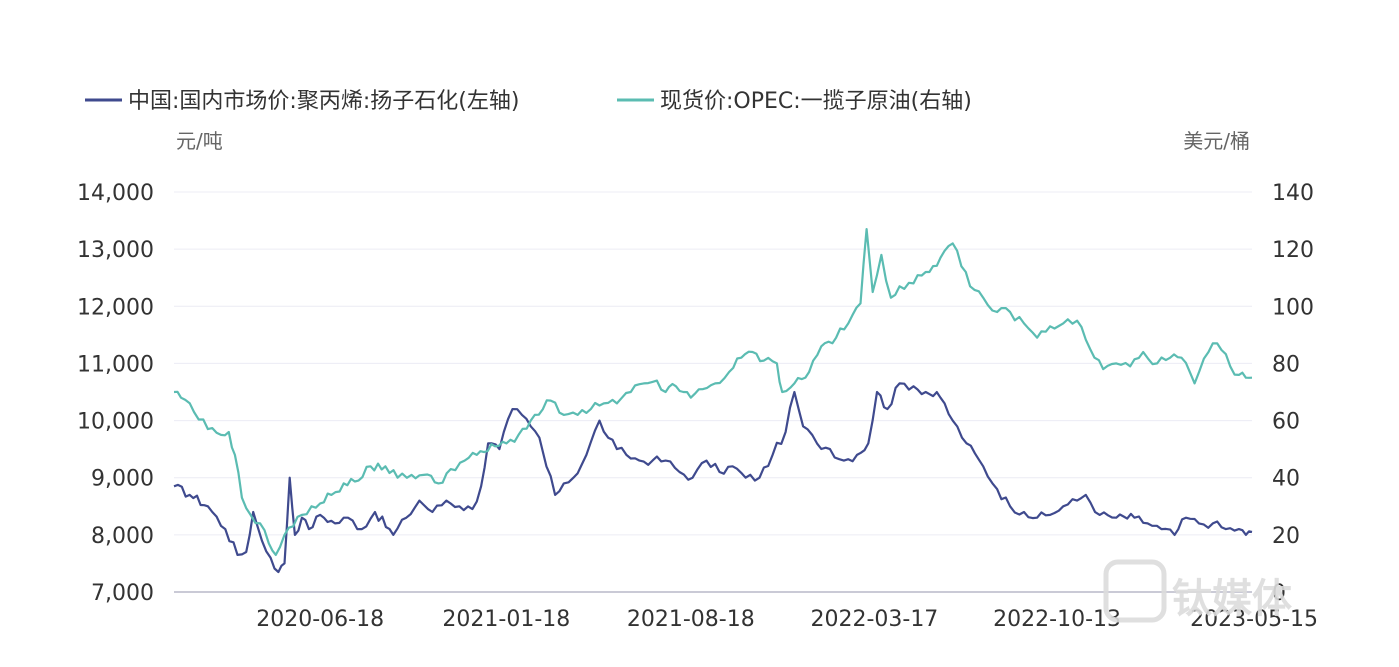  Describe the element at coordinates (1286, 422) in the screenshot. I see `right-axis-tick-label: 60` at that location.